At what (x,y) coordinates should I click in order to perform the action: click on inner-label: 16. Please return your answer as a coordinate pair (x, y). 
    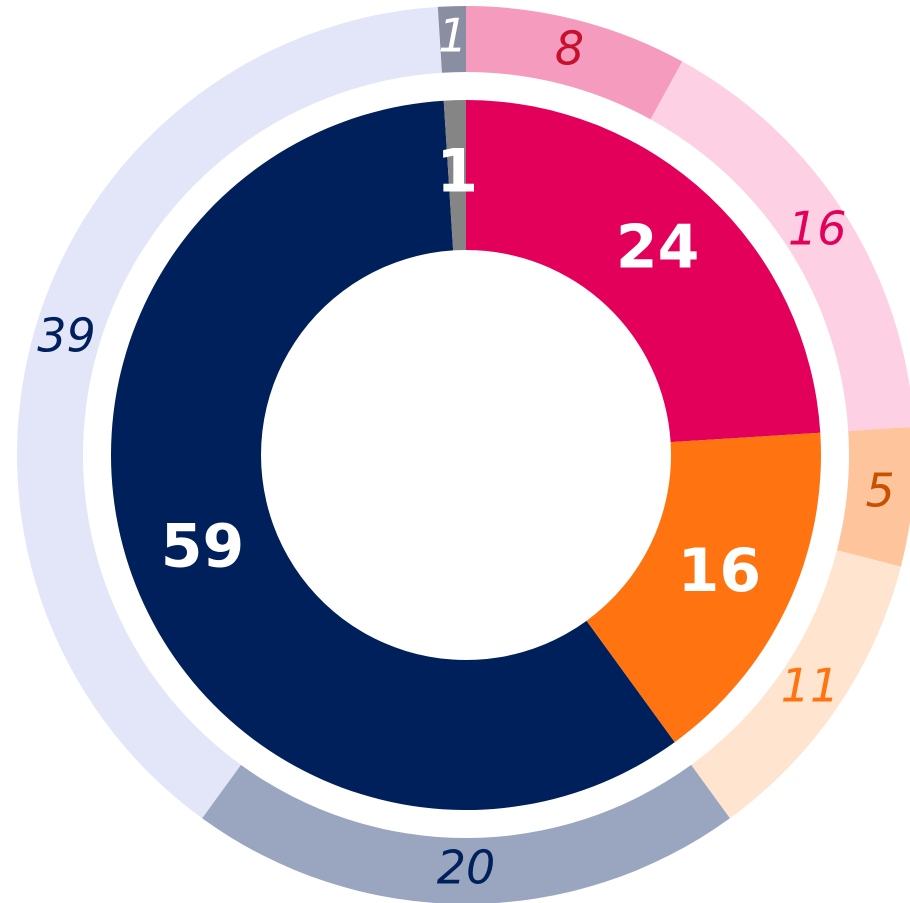
    Looking at the image, I should click on (720, 571).